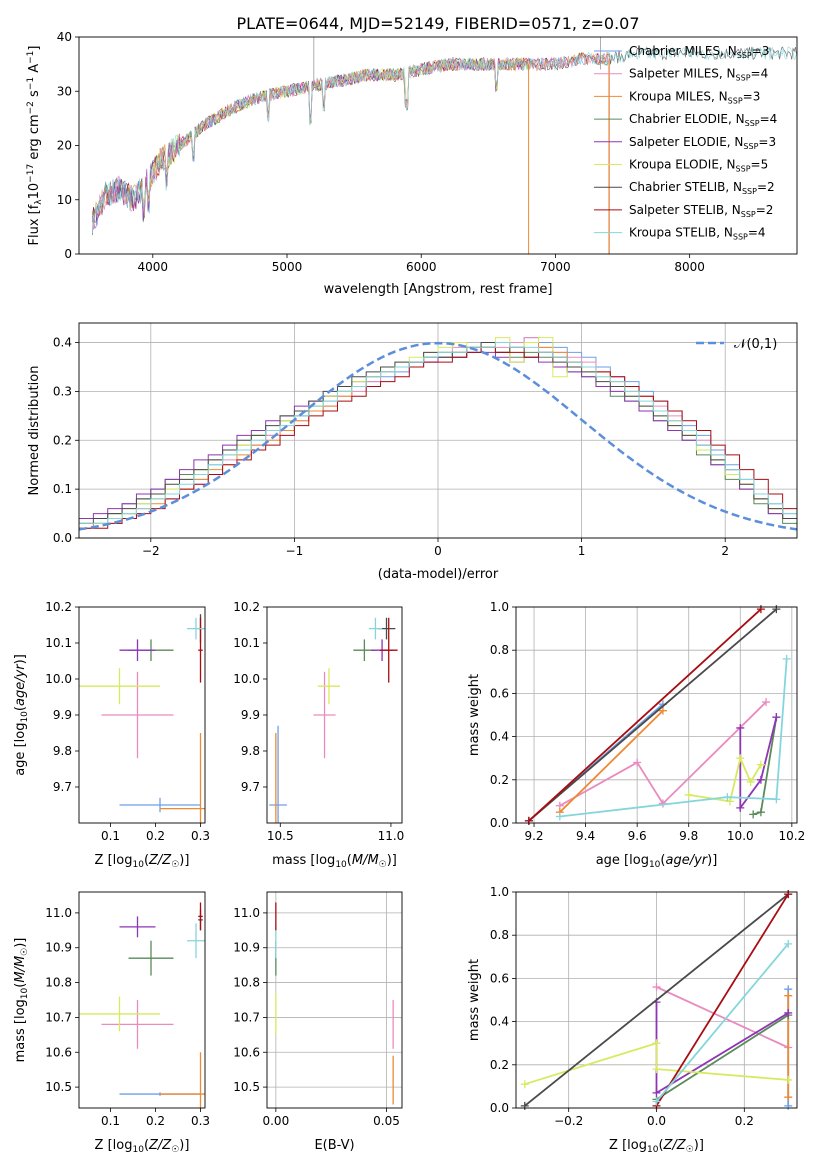 Image resolution: width=819 pixels, height=1170 pixels. Describe the element at coordinates (334, 1145) in the screenshot. I see `x-axis-label: E(B-V)` at that location.